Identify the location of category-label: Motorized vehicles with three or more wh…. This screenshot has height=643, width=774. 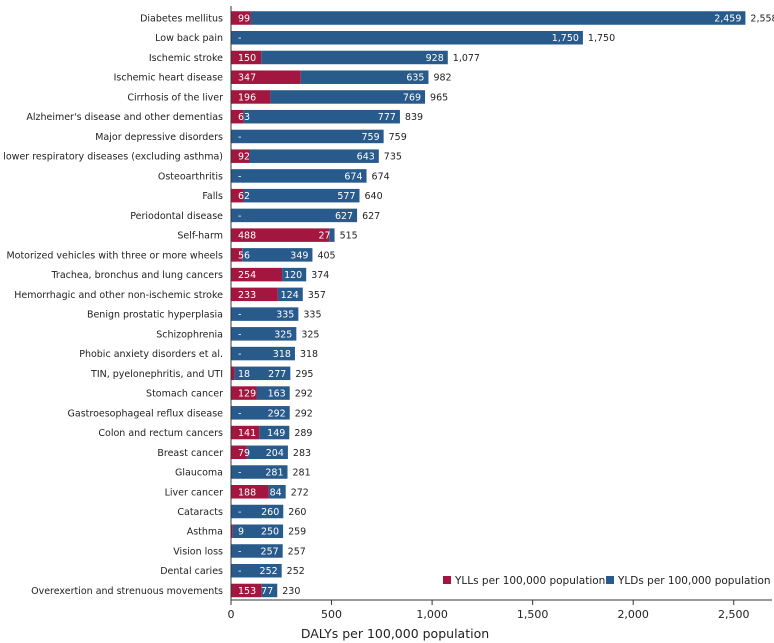
(114, 255).